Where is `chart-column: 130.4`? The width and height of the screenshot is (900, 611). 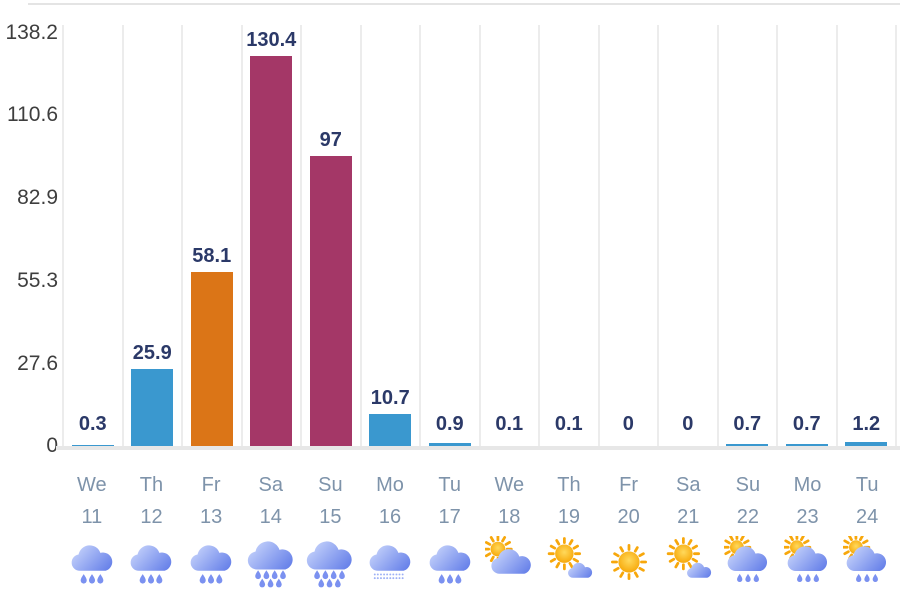
chart-column: 130.4 is located at coordinates (270, 235).